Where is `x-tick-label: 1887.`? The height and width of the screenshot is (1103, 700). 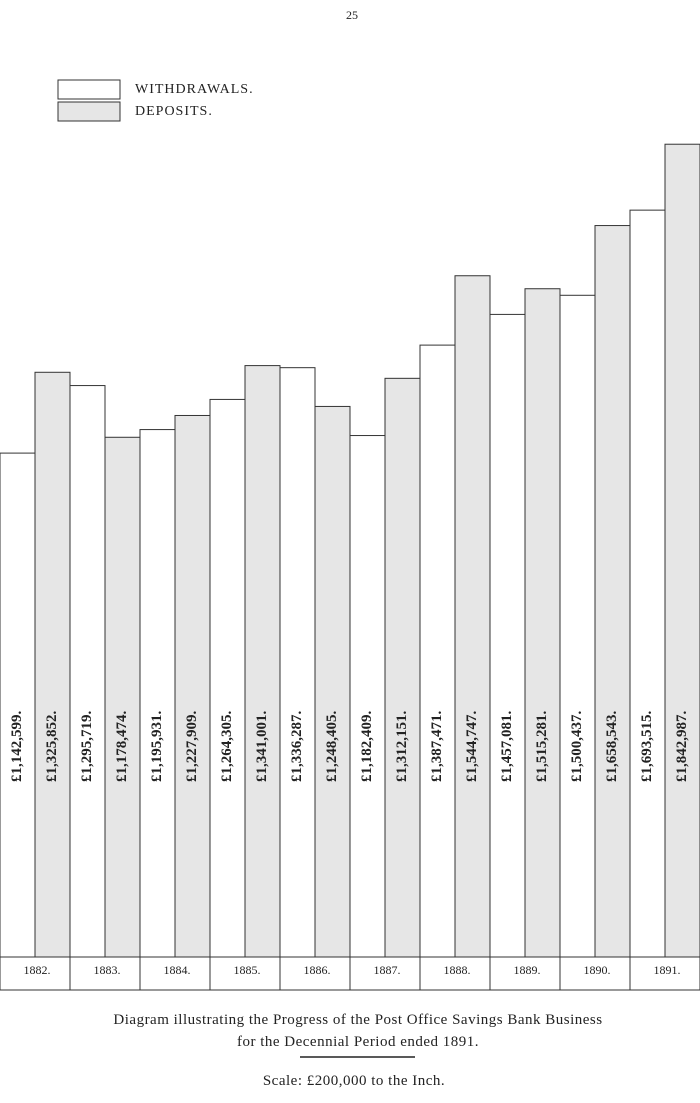
x-tick-label: 1887. is located at coordinates (387, 970).